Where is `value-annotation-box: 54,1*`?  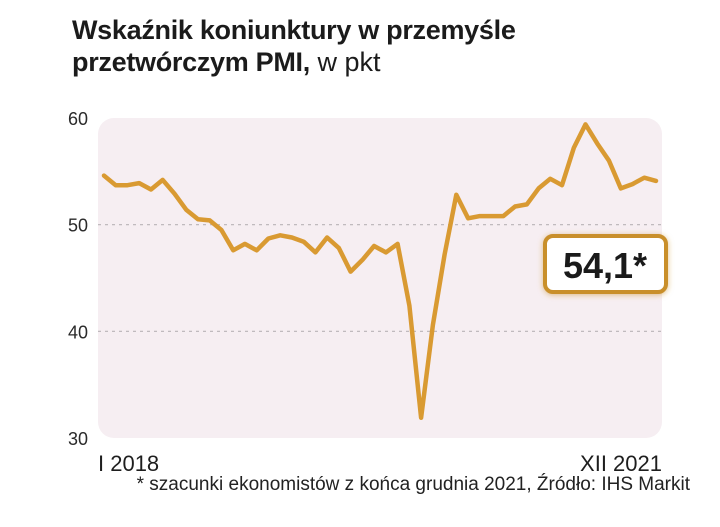 value-annotation-box: 54,1* is located at coordinates (605, 264).